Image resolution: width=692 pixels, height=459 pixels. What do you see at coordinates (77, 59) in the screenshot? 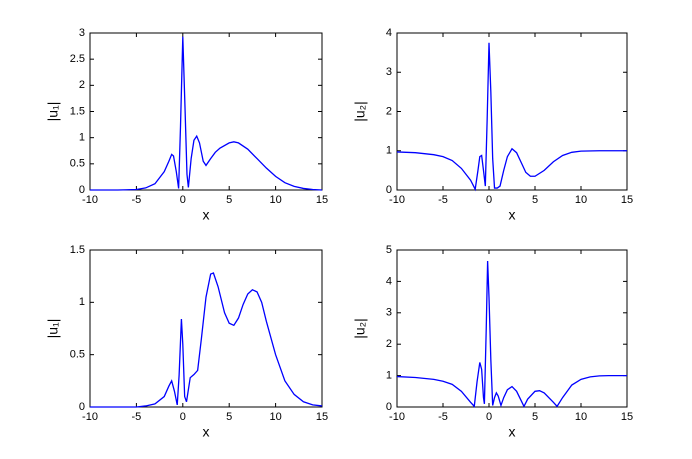
I see `y-tick-label: 2.5` at bounding box center [77, 59].